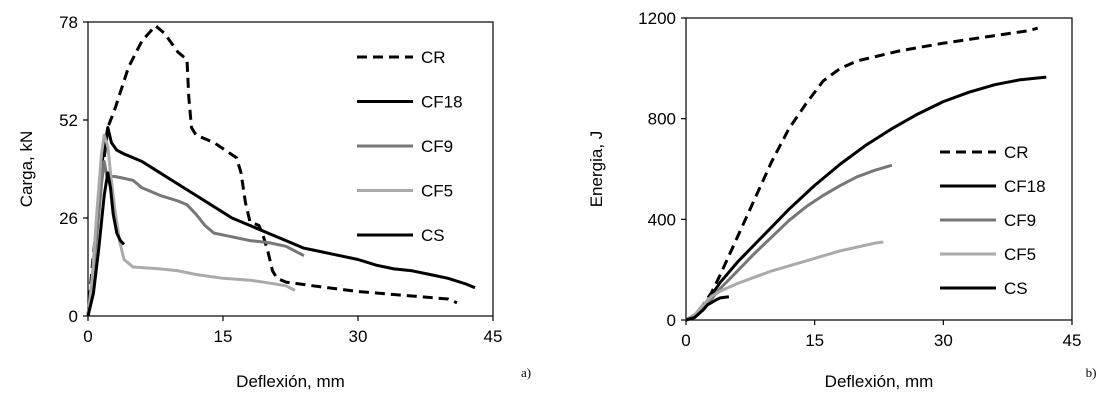  What do you see at coordinates (493, 336) in the screenshot?
I see `charta-x-tick-label: 45` at bounding box center [493, 336].